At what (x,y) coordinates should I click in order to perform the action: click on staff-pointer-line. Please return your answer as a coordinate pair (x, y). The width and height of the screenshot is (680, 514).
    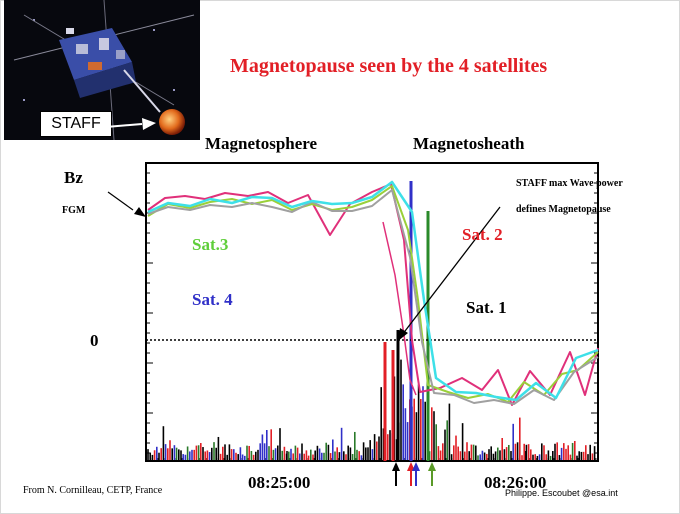
    Looking at the image, I should click on (451, 271).